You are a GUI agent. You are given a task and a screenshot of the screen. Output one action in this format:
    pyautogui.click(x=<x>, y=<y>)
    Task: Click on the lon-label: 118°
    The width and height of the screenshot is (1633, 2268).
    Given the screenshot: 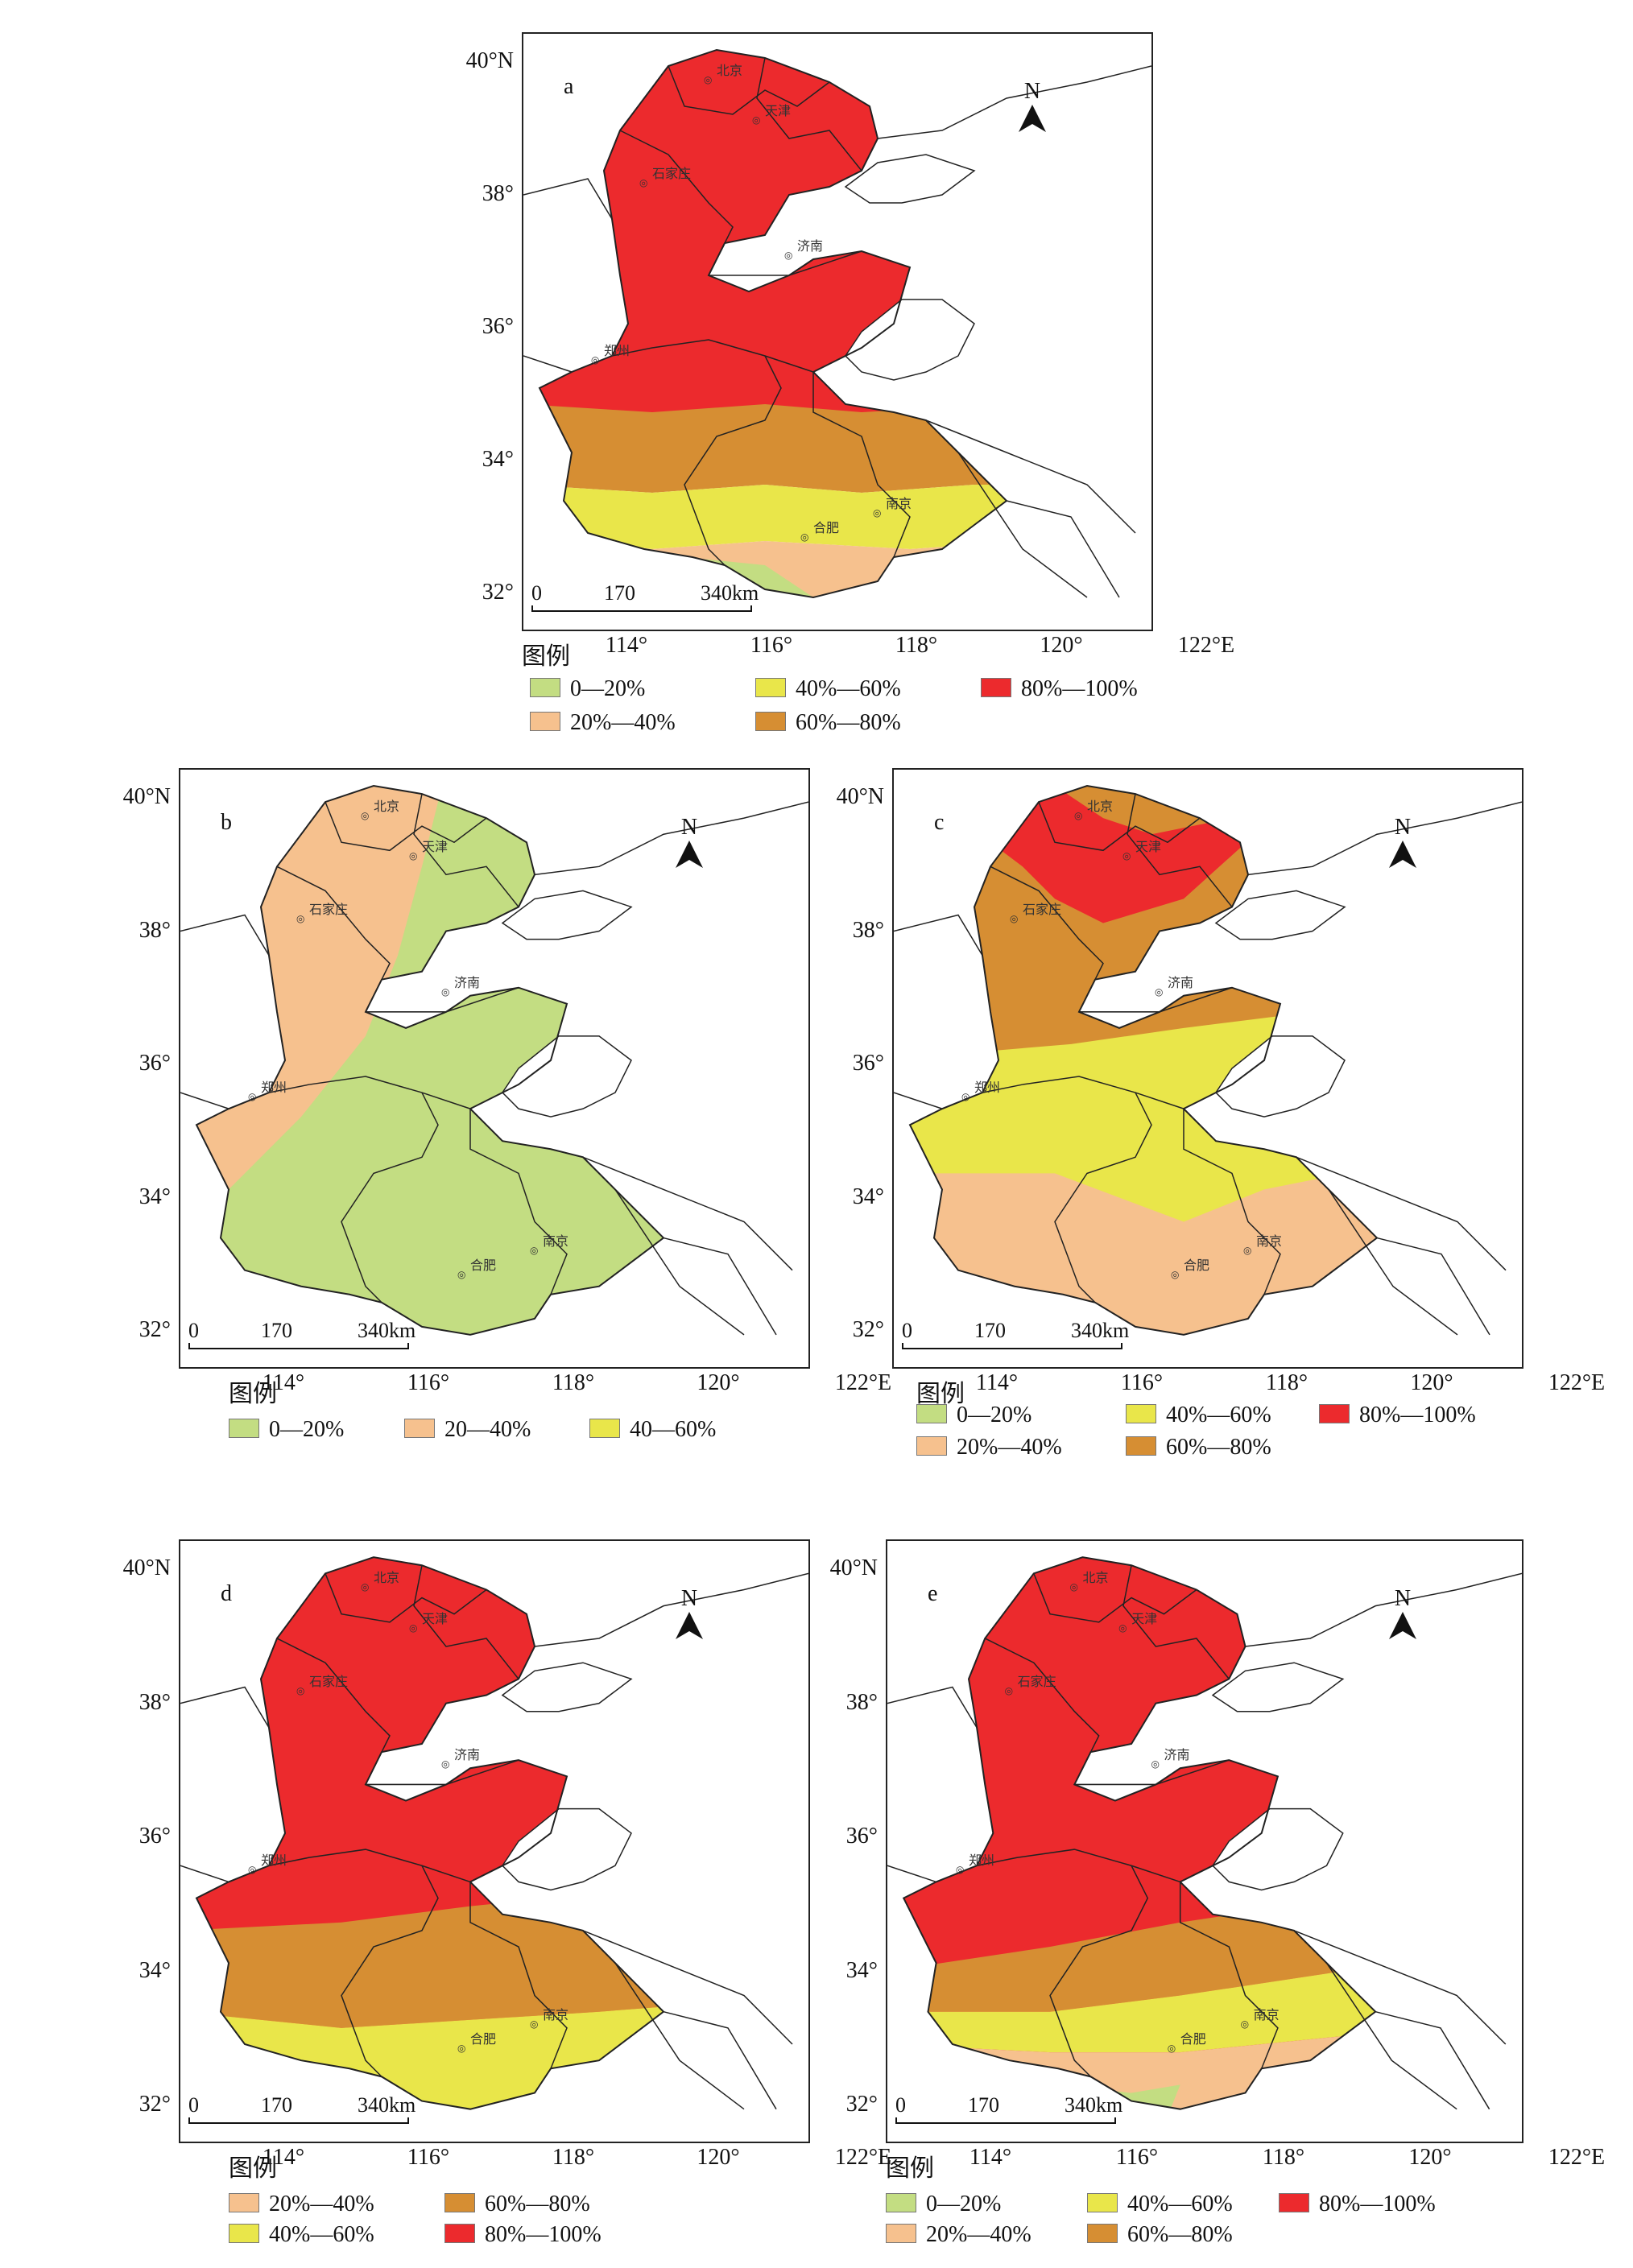 What is the action you would take?
    pyautogui.click(x=573, y=2157)
    